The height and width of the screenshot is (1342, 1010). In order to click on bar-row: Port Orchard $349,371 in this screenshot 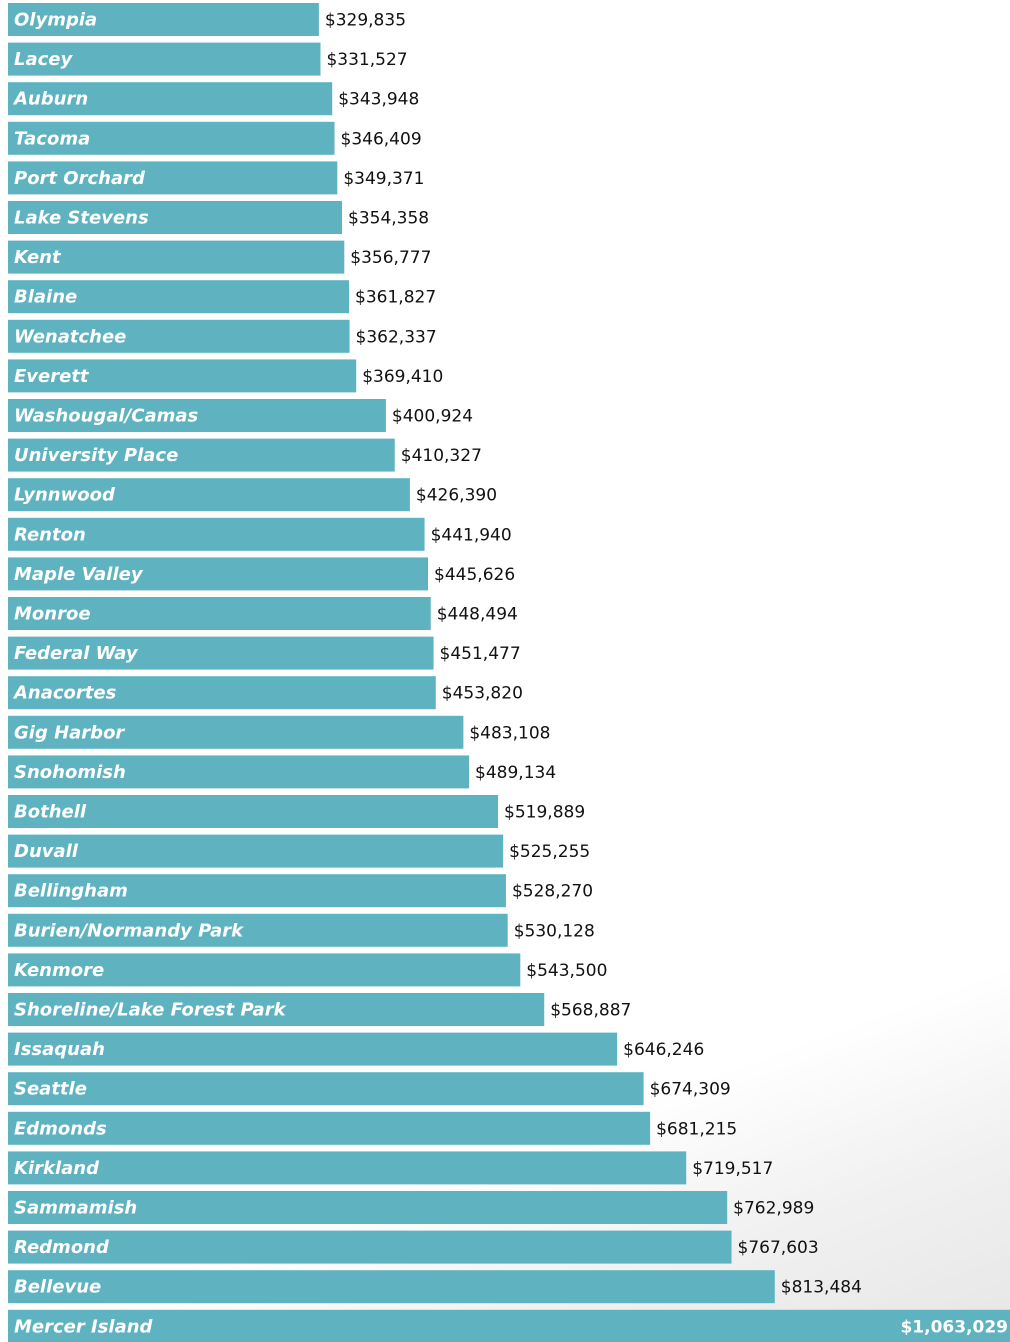, I will do `click(216, 178)`.